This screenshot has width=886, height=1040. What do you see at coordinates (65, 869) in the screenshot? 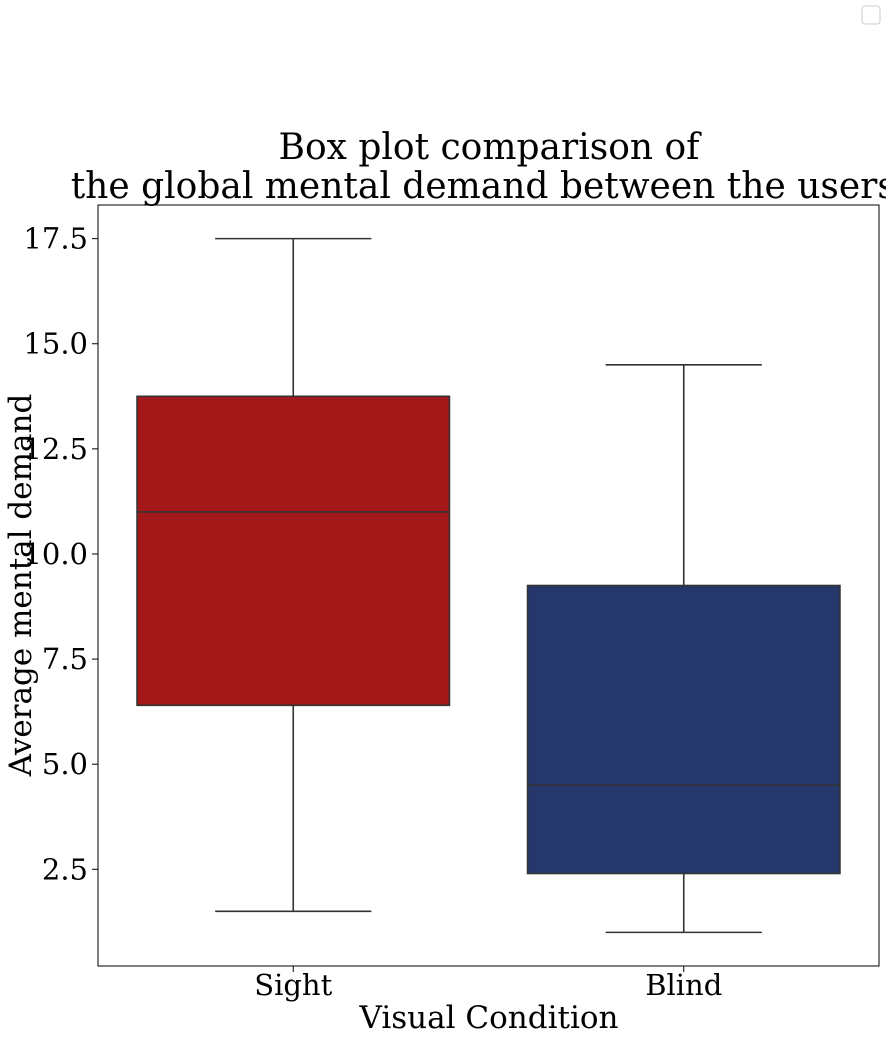
I see `y-tick-label: 2.5` at bounding box center [65, 869].